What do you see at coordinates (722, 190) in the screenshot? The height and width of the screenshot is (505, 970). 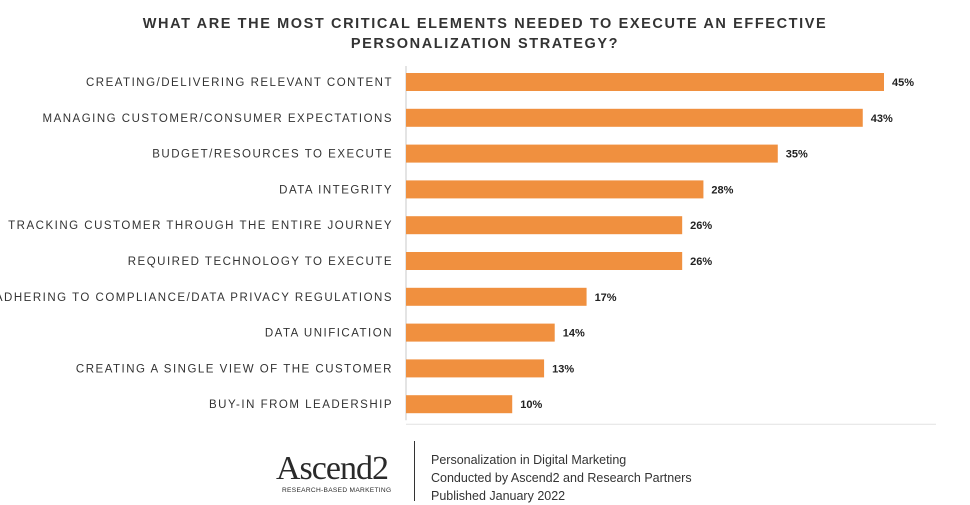 I see `value-label: 28%` at bounding box center [722, 190].